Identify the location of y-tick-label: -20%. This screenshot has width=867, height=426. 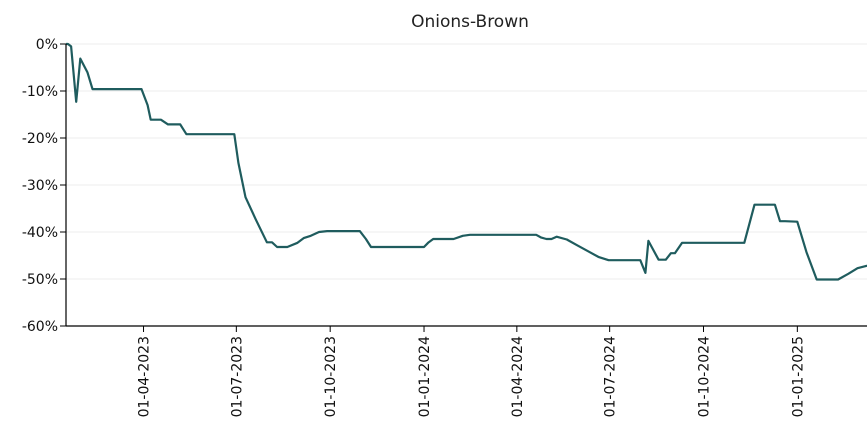
(40, 139).